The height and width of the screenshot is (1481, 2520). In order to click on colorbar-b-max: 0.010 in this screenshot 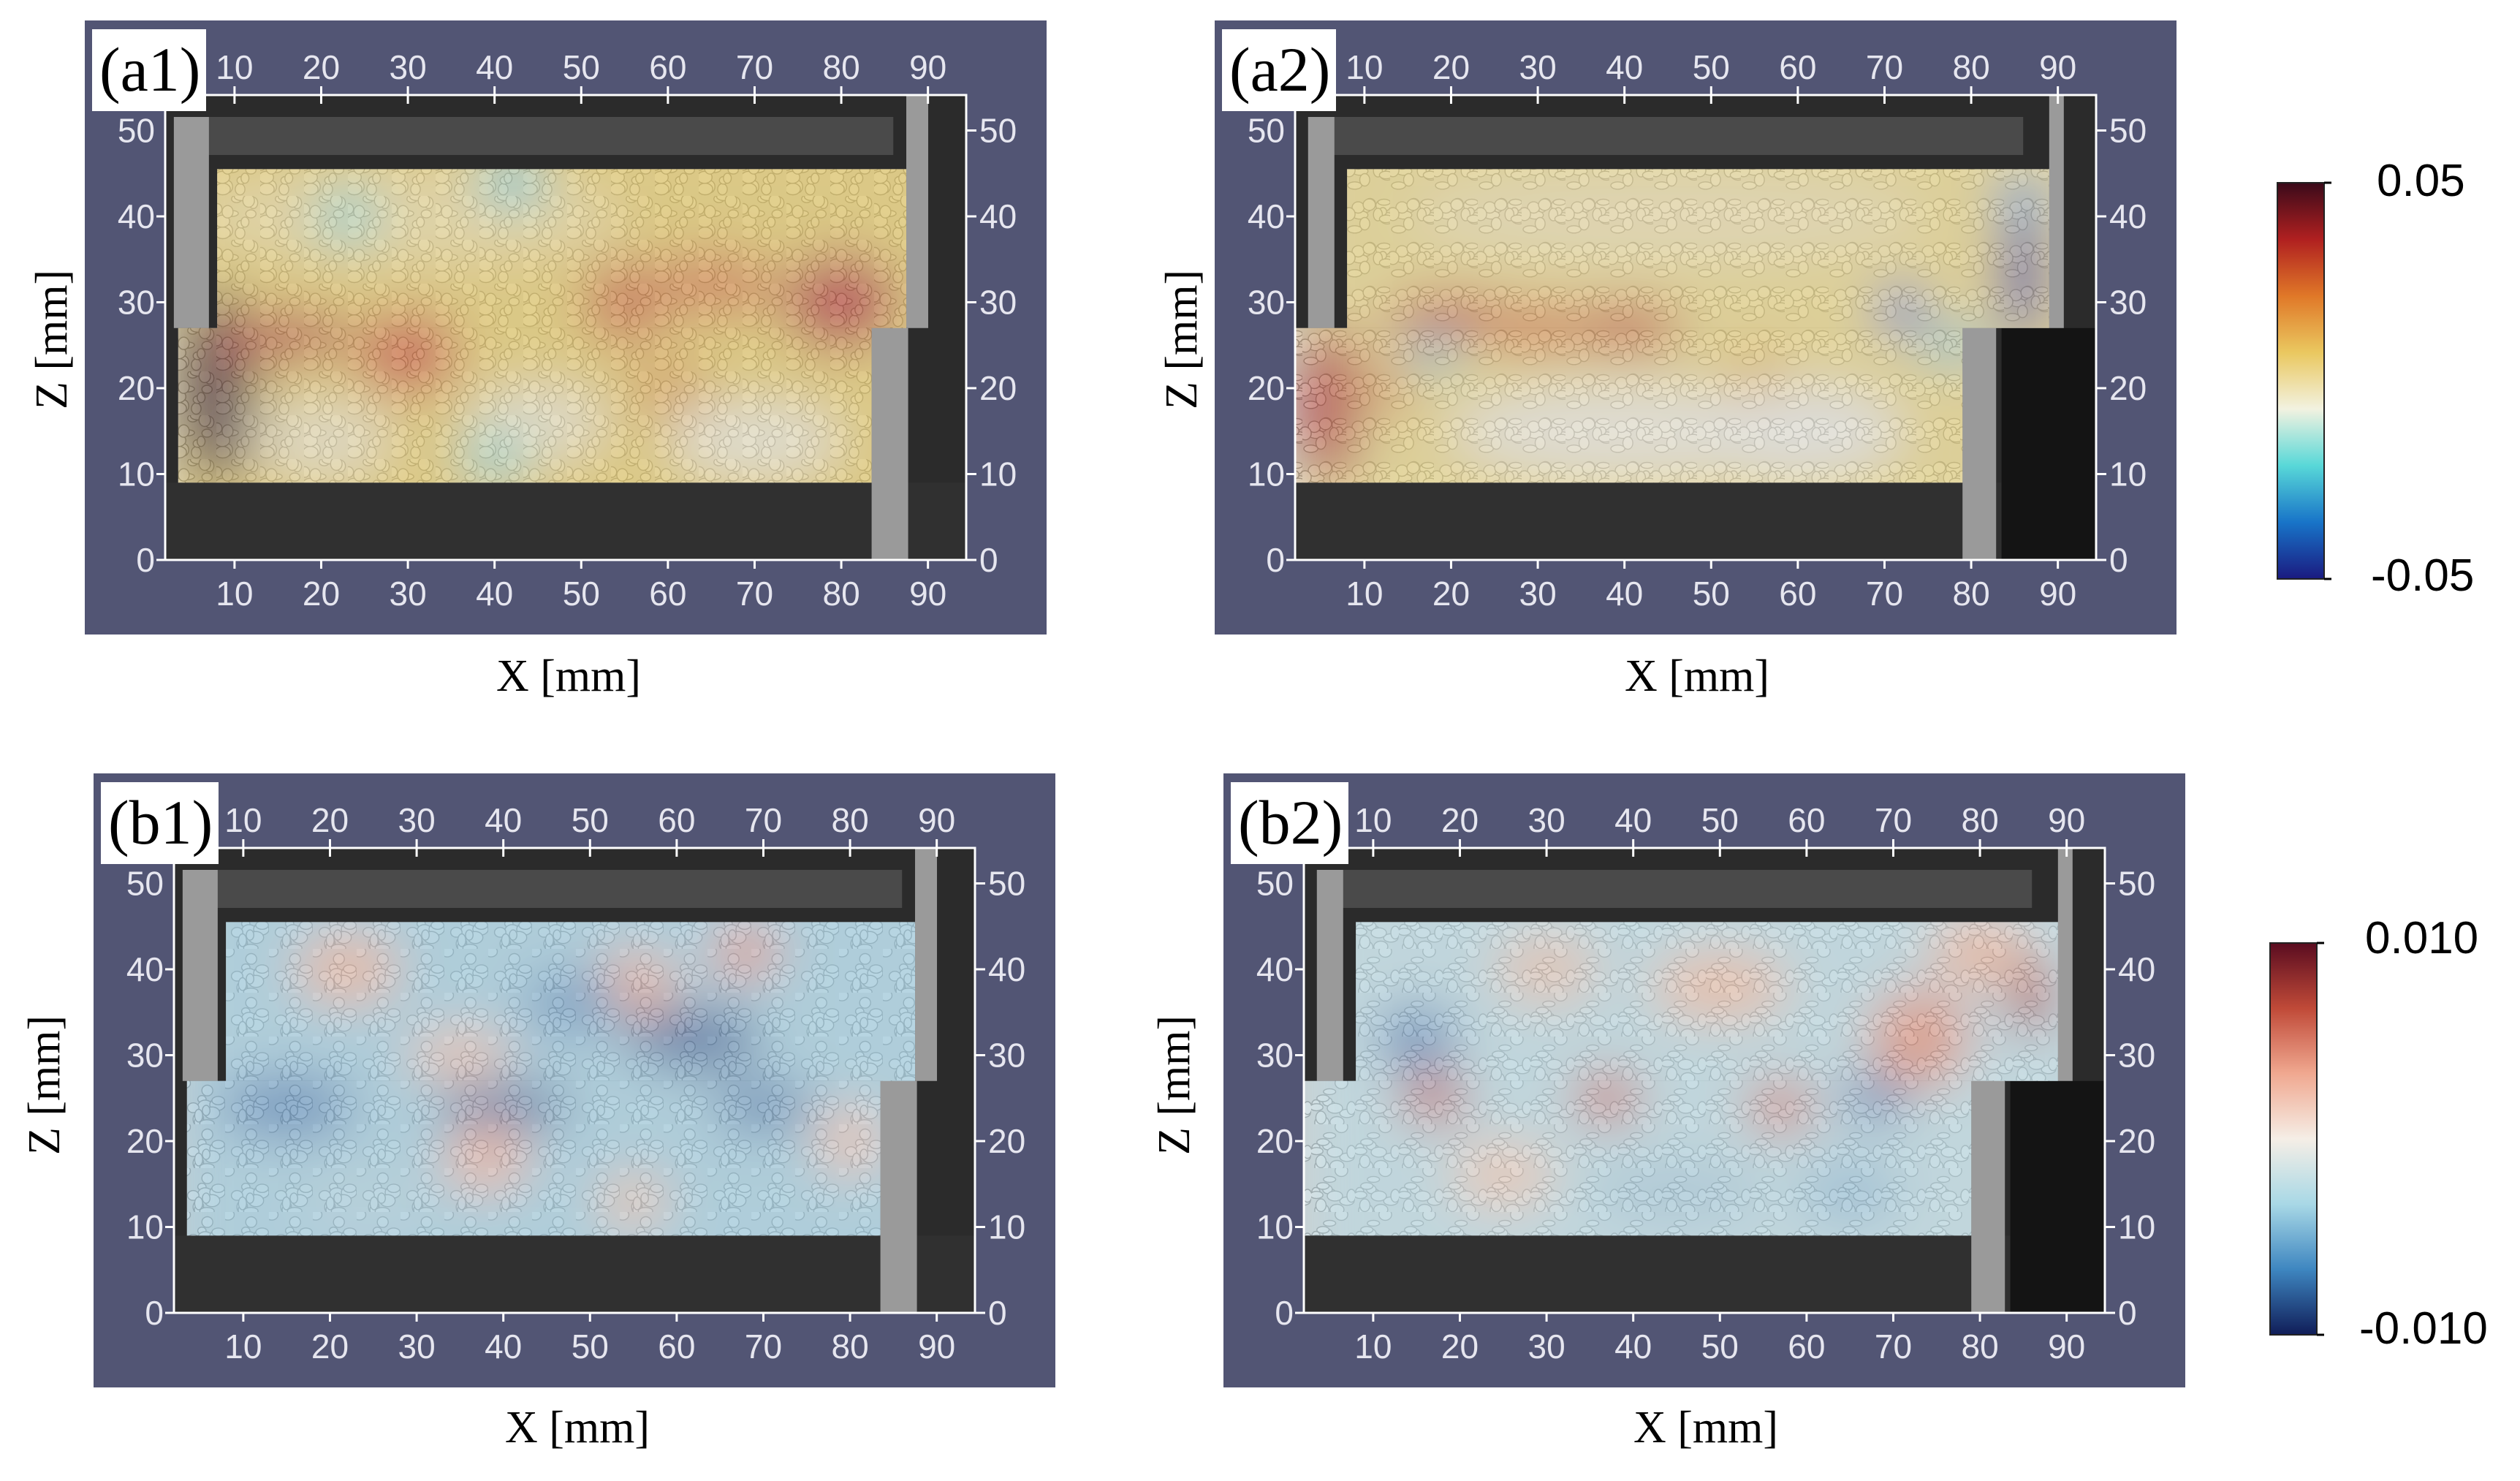, I will do `click(2422, 938)`.